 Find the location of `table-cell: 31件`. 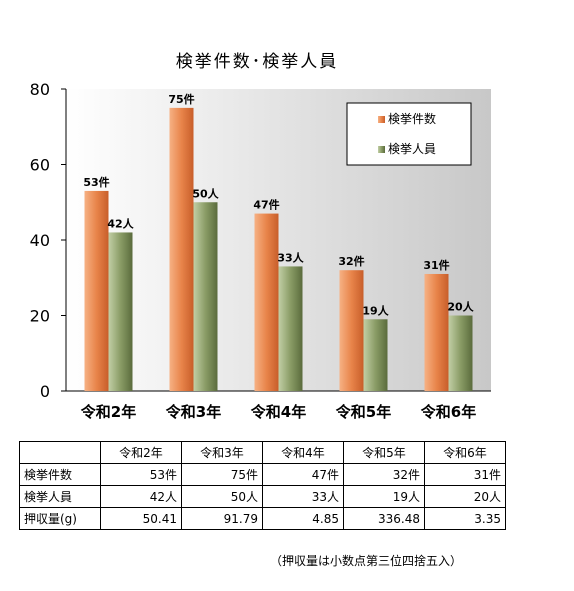

table-cell: 31件 is located at coordinates (465, 474).